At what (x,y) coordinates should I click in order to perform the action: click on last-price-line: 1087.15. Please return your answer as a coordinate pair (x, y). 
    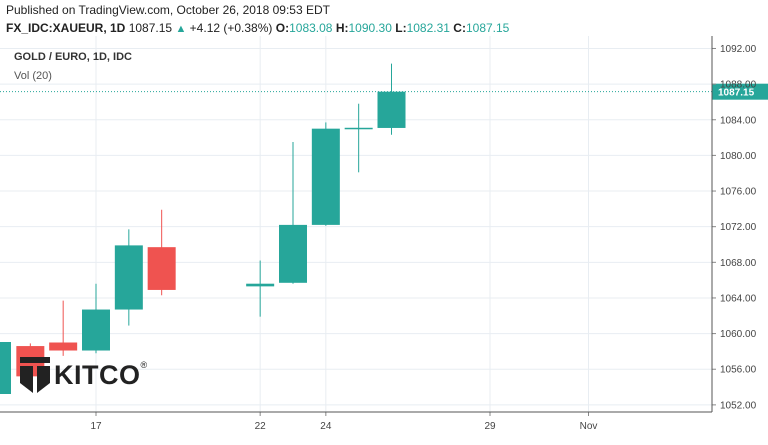
    Looking at the image, I should click on (384, 91).